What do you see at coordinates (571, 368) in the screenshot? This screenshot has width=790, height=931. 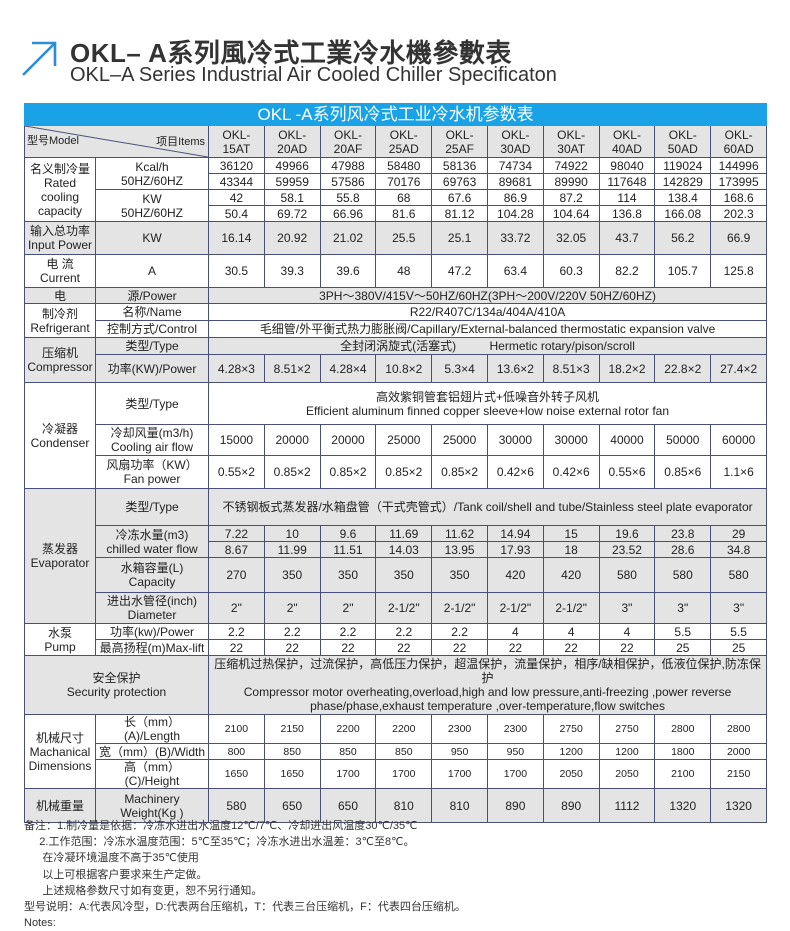 I see `value-cell: 8.51×3` at bounding box center [571, 368].